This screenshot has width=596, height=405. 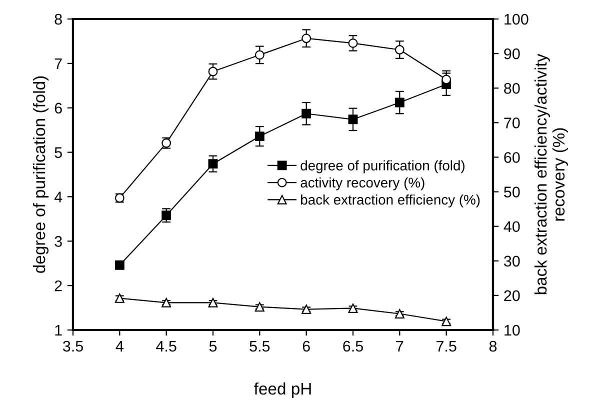 What do you see at coordinates (512, 157) in the screenshot?
I see `y2-tick-label: 60` at bounding box center [512, 157].